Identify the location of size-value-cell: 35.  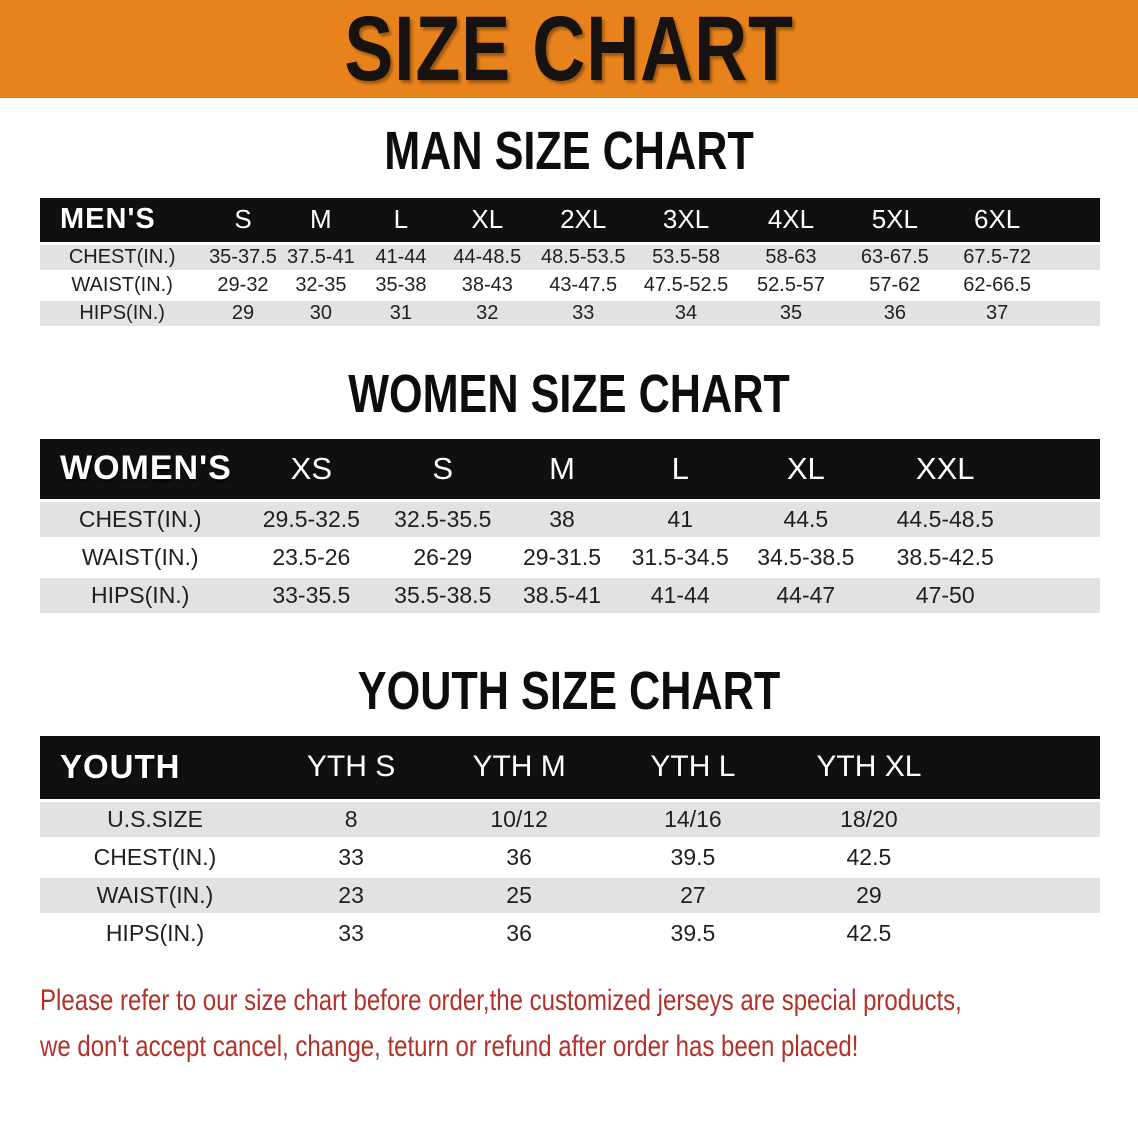
(791, 313).